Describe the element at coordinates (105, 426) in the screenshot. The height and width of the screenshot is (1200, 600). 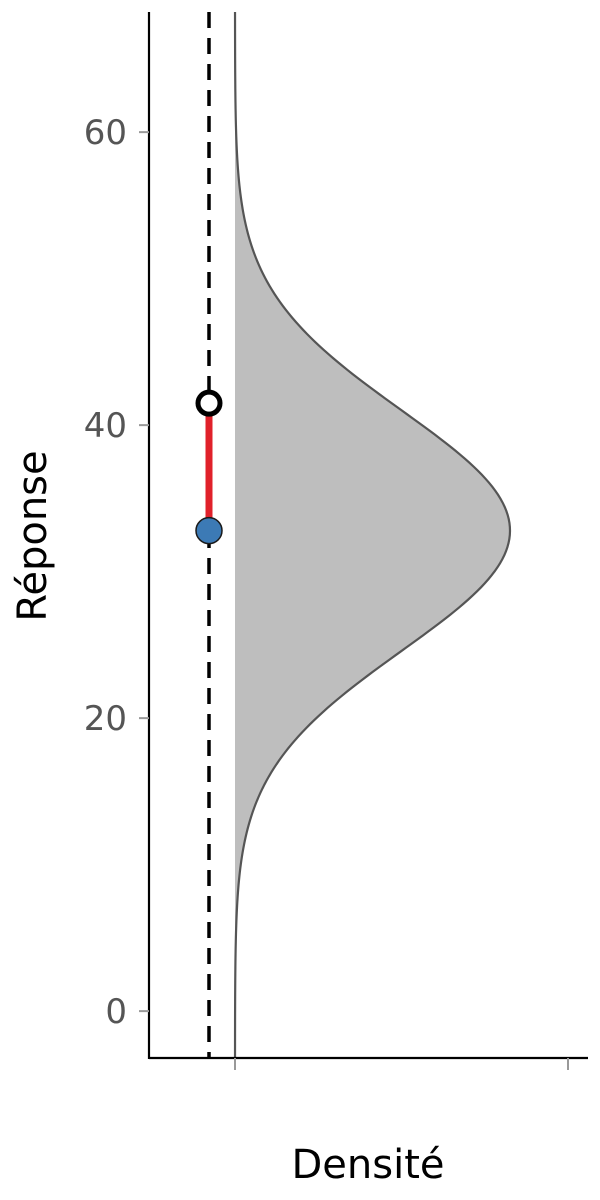
I see `y-tick-label: 40` at that location.